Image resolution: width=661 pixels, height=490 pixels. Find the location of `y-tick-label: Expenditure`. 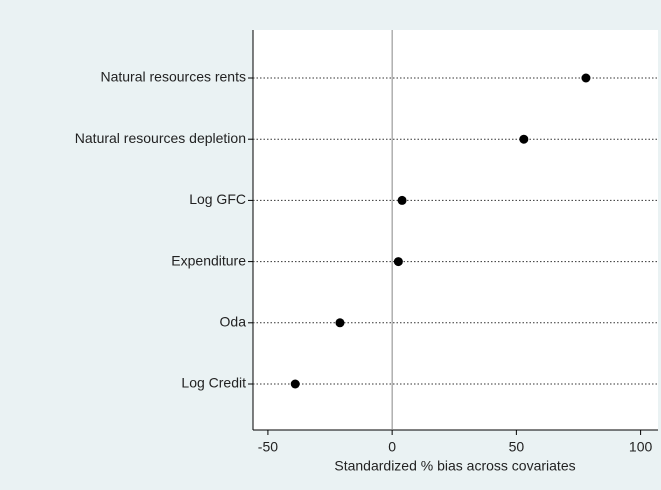

y-tick-label: Expenditure is located at coordinates (208, 260).